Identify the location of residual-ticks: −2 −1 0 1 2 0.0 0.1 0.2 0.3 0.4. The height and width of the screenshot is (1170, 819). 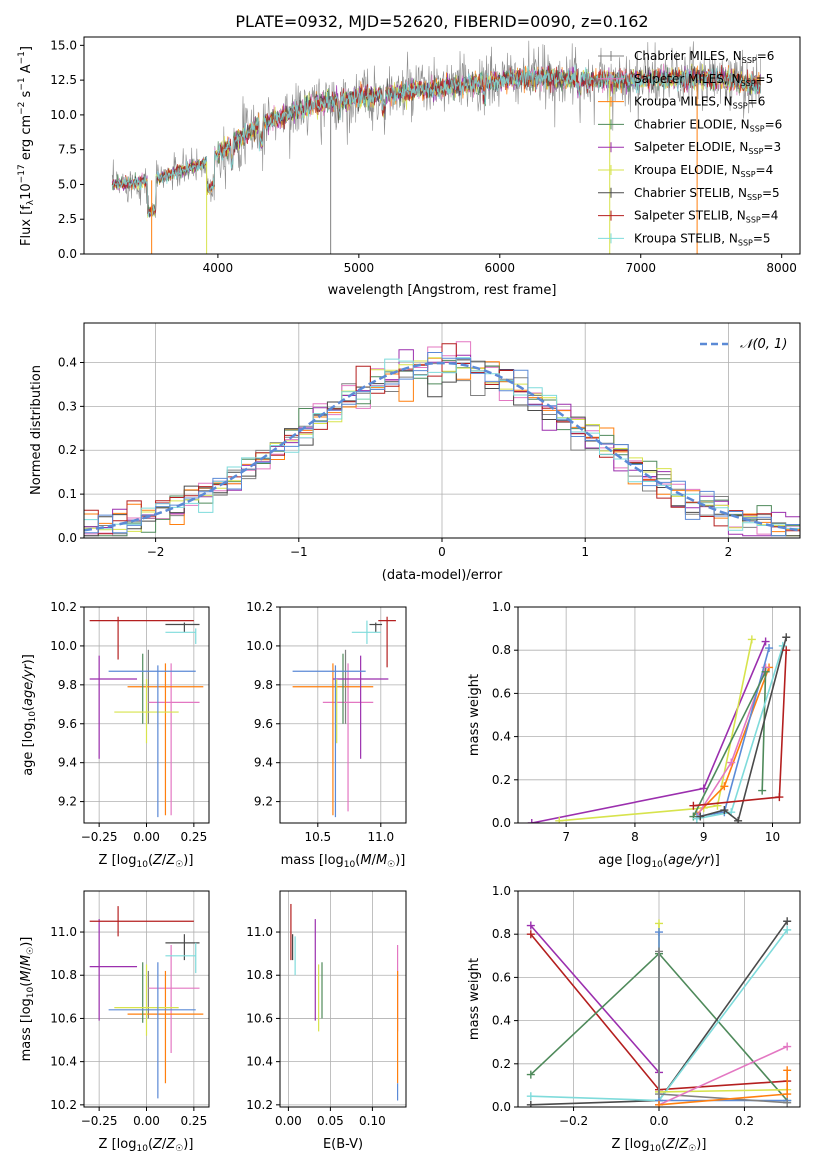
(395, 457).